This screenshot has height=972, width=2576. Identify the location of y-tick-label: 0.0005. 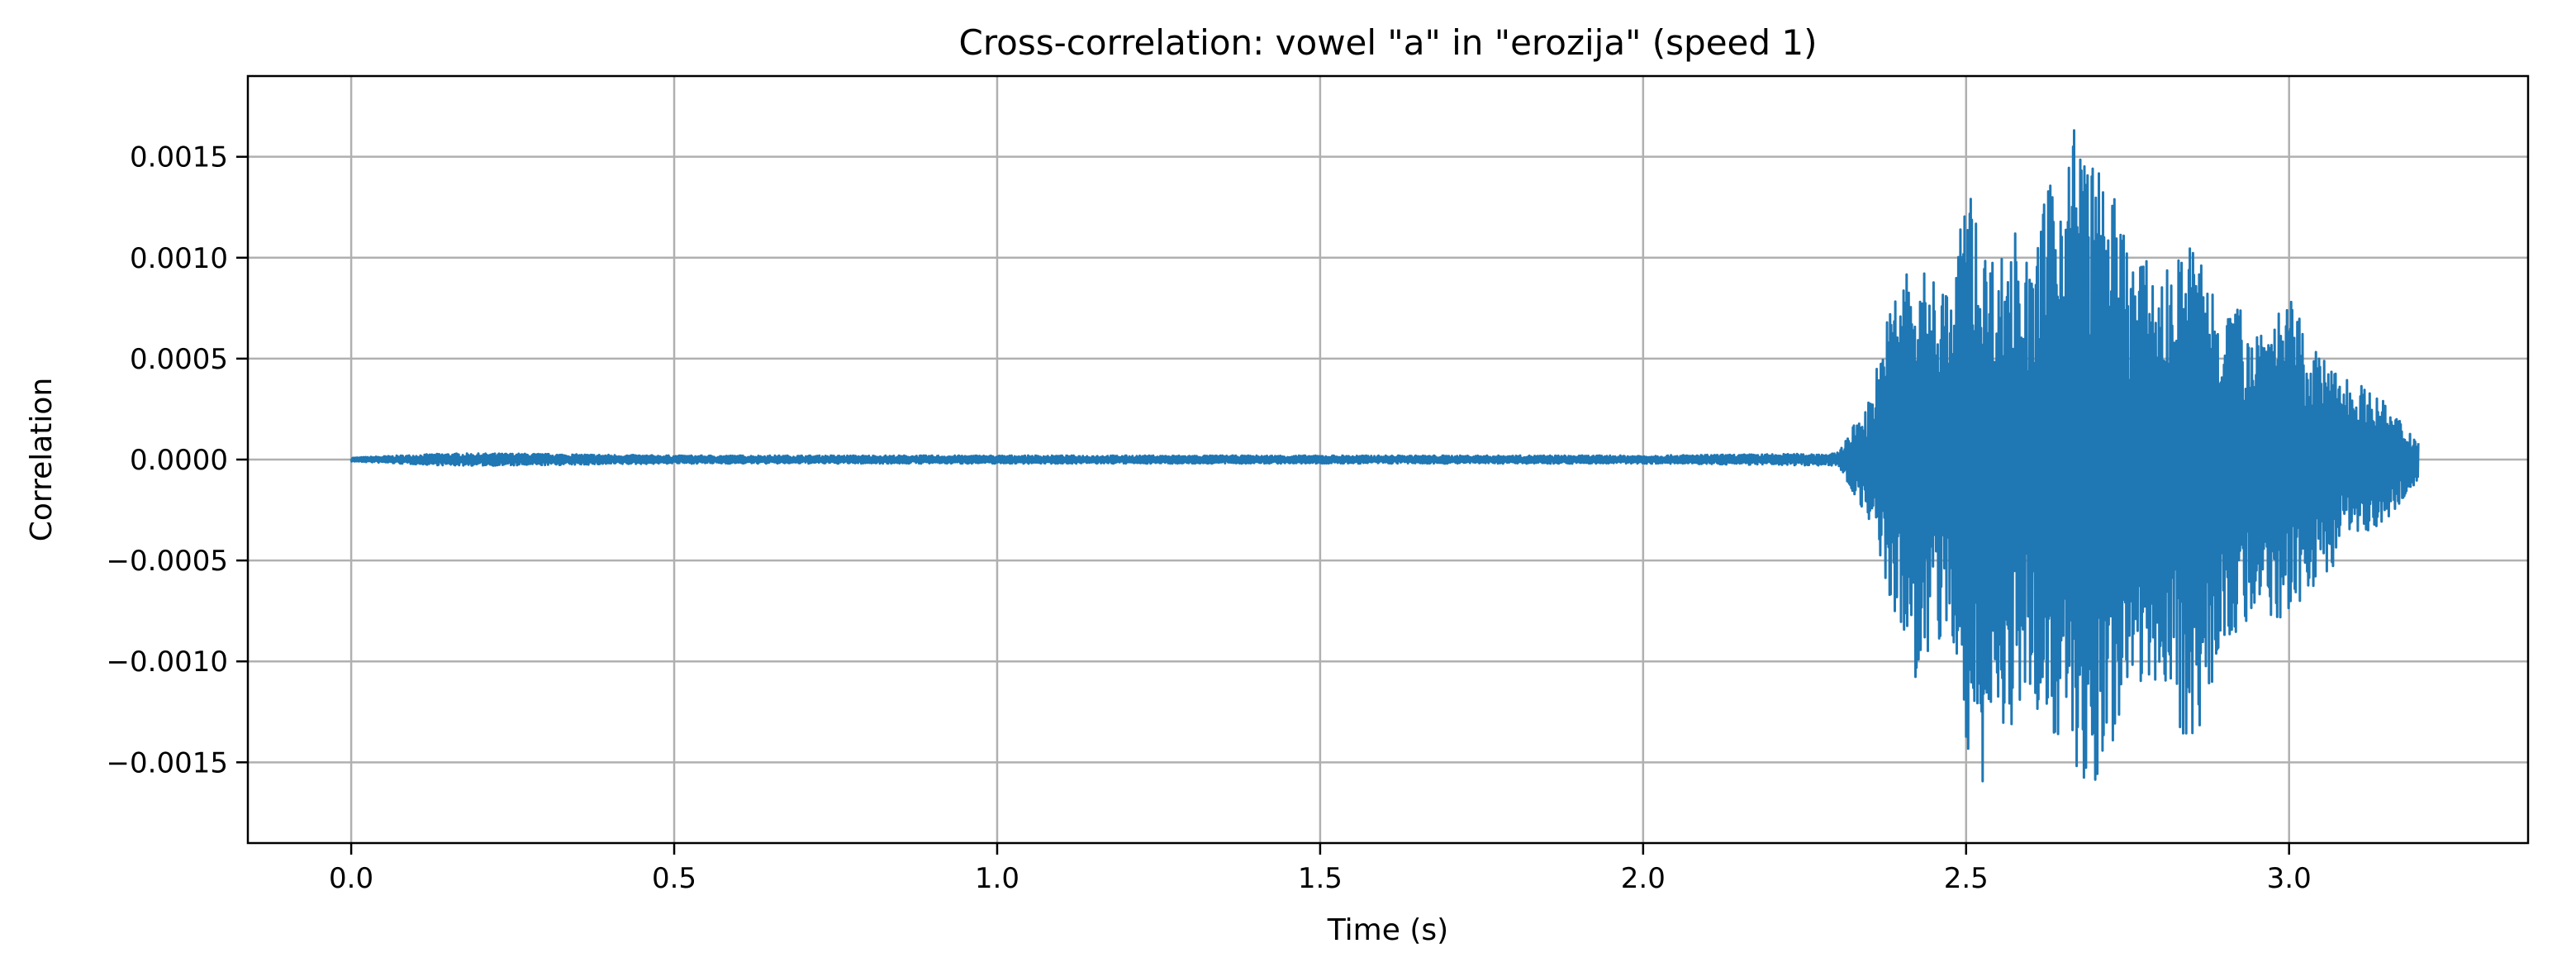
(179, 359).